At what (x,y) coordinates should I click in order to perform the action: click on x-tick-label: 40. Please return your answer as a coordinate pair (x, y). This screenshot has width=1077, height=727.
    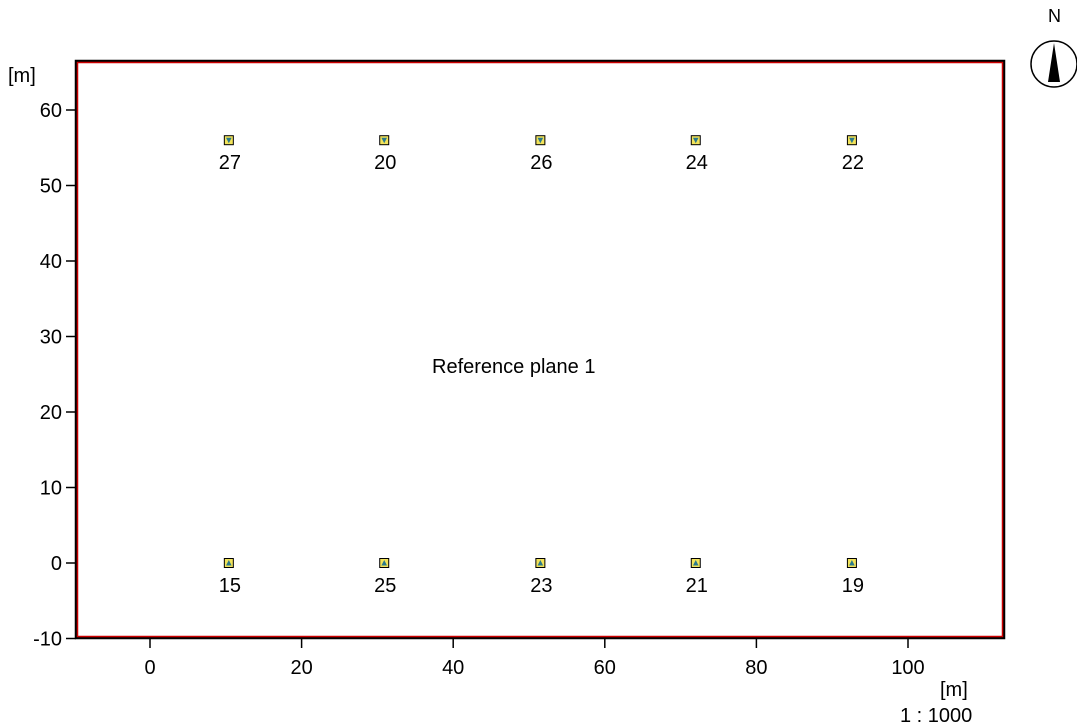
    Looking at the image, I should click on (453, 668).